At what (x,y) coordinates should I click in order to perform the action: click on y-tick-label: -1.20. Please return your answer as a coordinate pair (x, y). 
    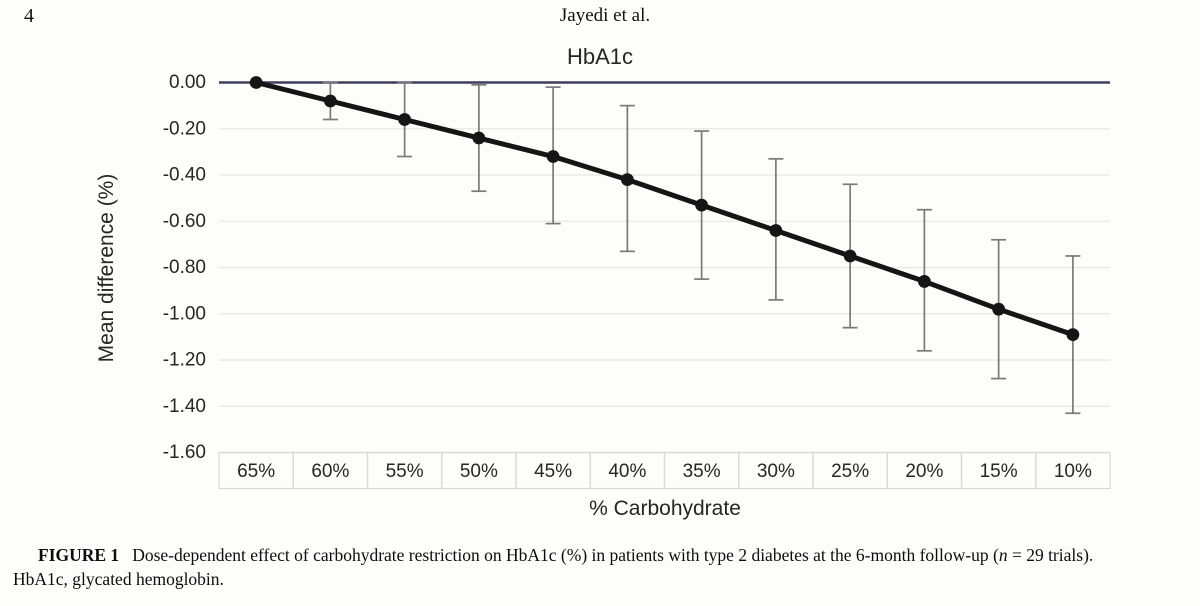
    Looking at the image, I should click on (184, 360).